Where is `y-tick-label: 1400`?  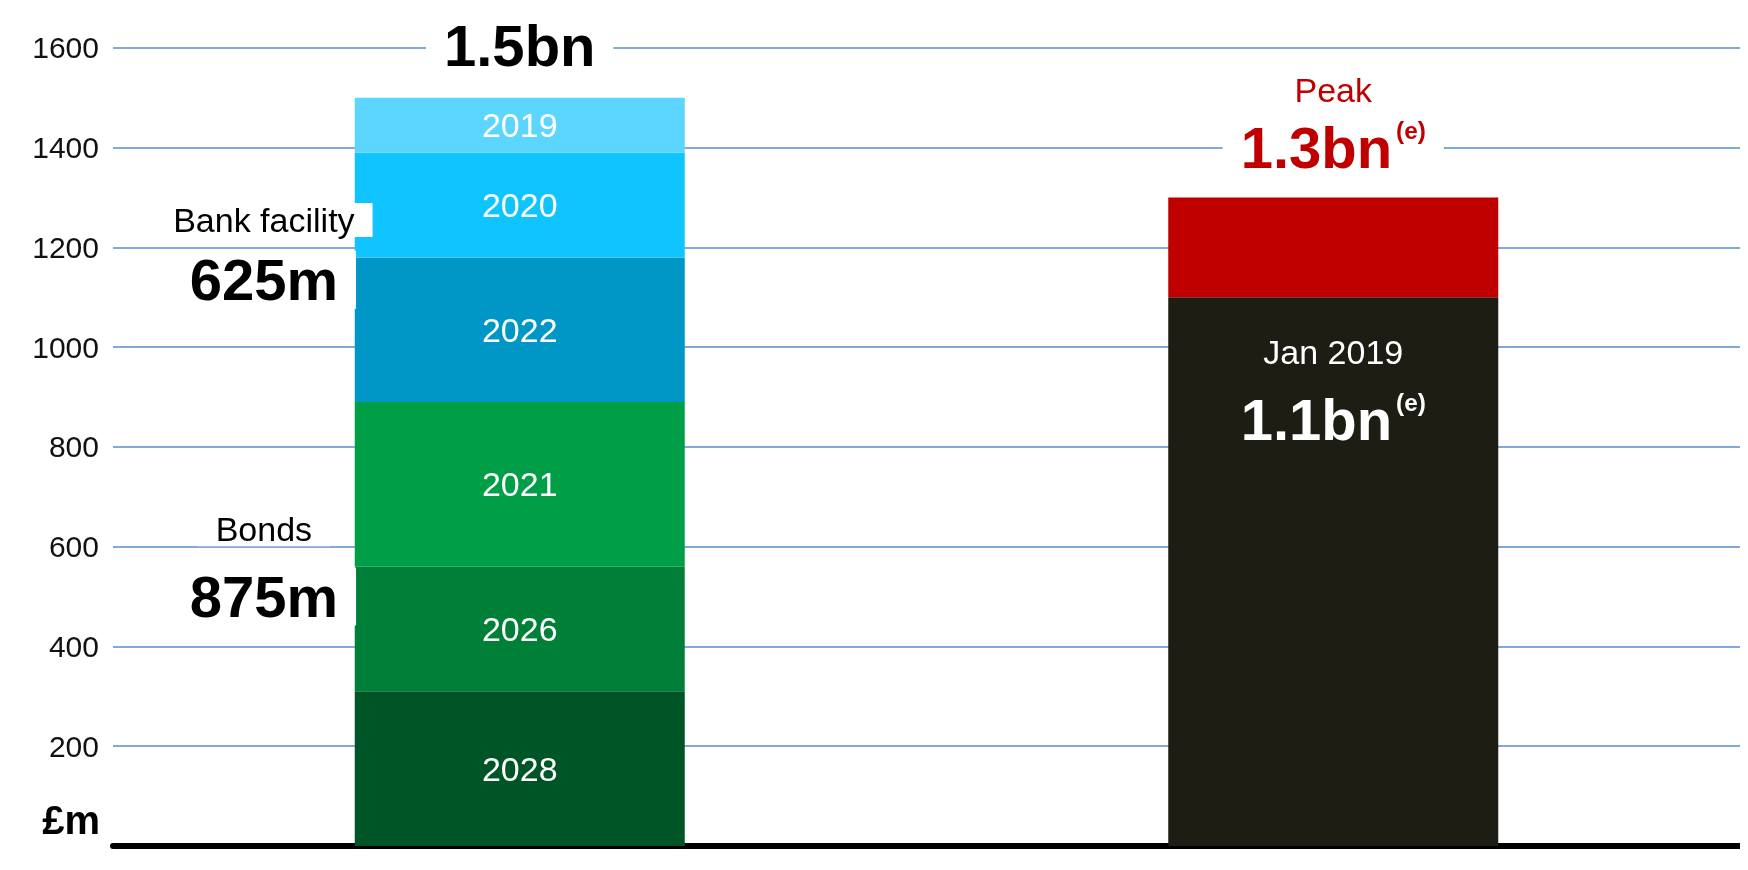 y-tick-label: 1400 is located at coordinates (65, 148).